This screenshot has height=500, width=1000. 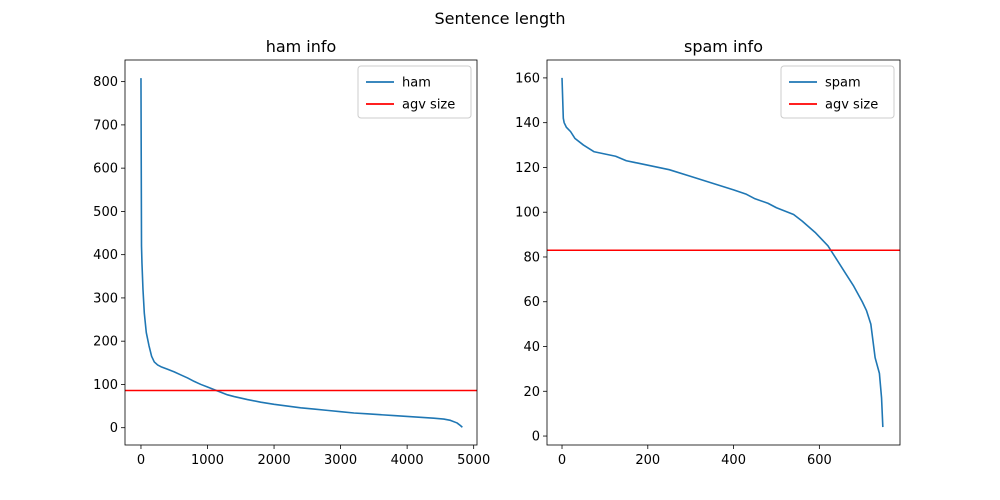 What do you see at coordinates (843, 83) in the screenshot?
I see `spam-info-legend-spam-label: spam` at bounding box center [843, 83].